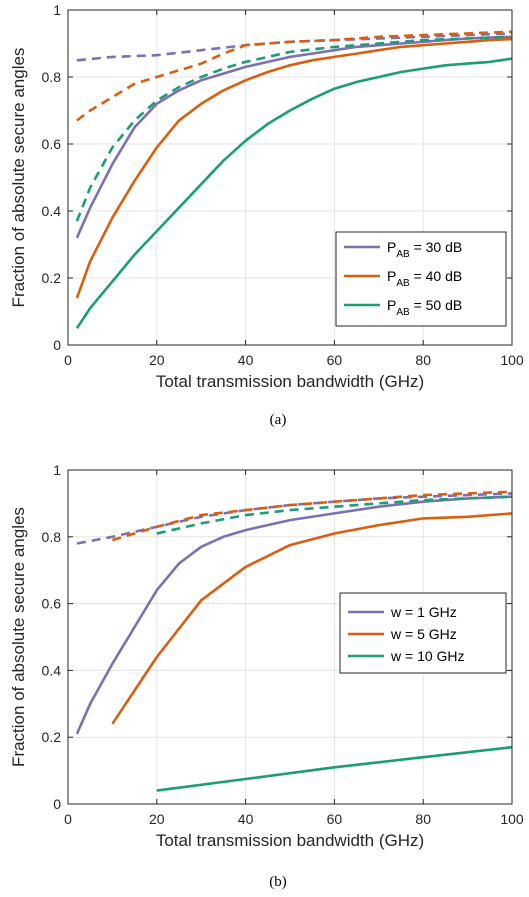 The image size is (529, 897). I want to click on legend-entry-main: w = 10 GHz, so click(427, 656).